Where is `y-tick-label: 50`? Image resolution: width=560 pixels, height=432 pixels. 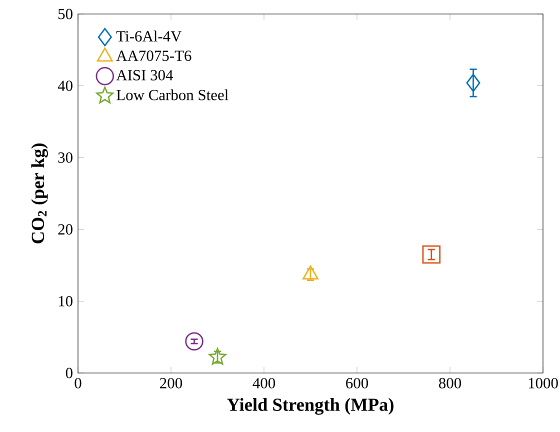 y-tick-label: 50 is located at coordinates (65, 14).